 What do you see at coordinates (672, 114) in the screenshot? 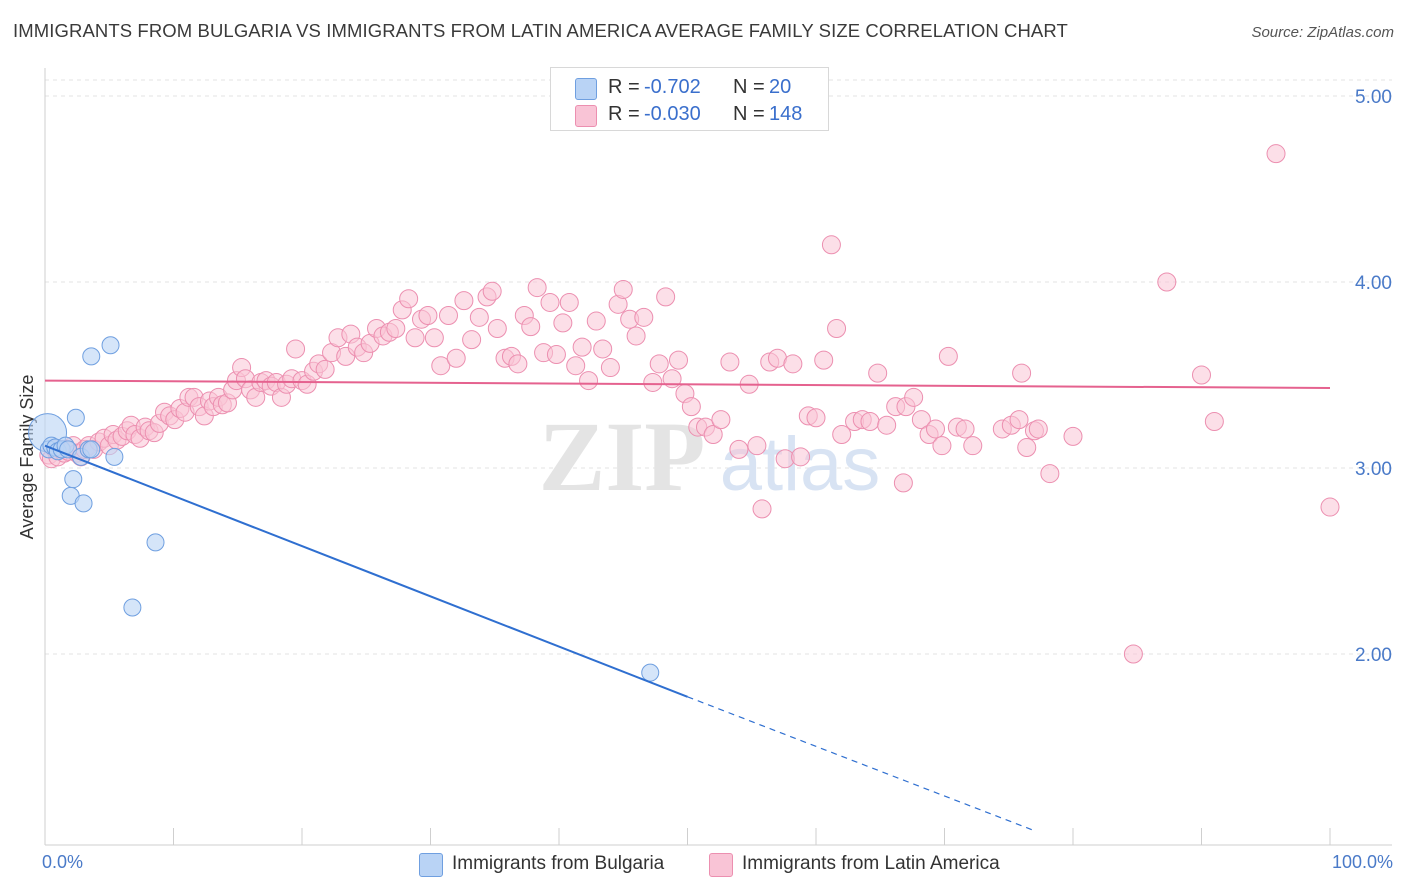
I see `legend-r-value: -0.030` at bounding box center [672, 114].